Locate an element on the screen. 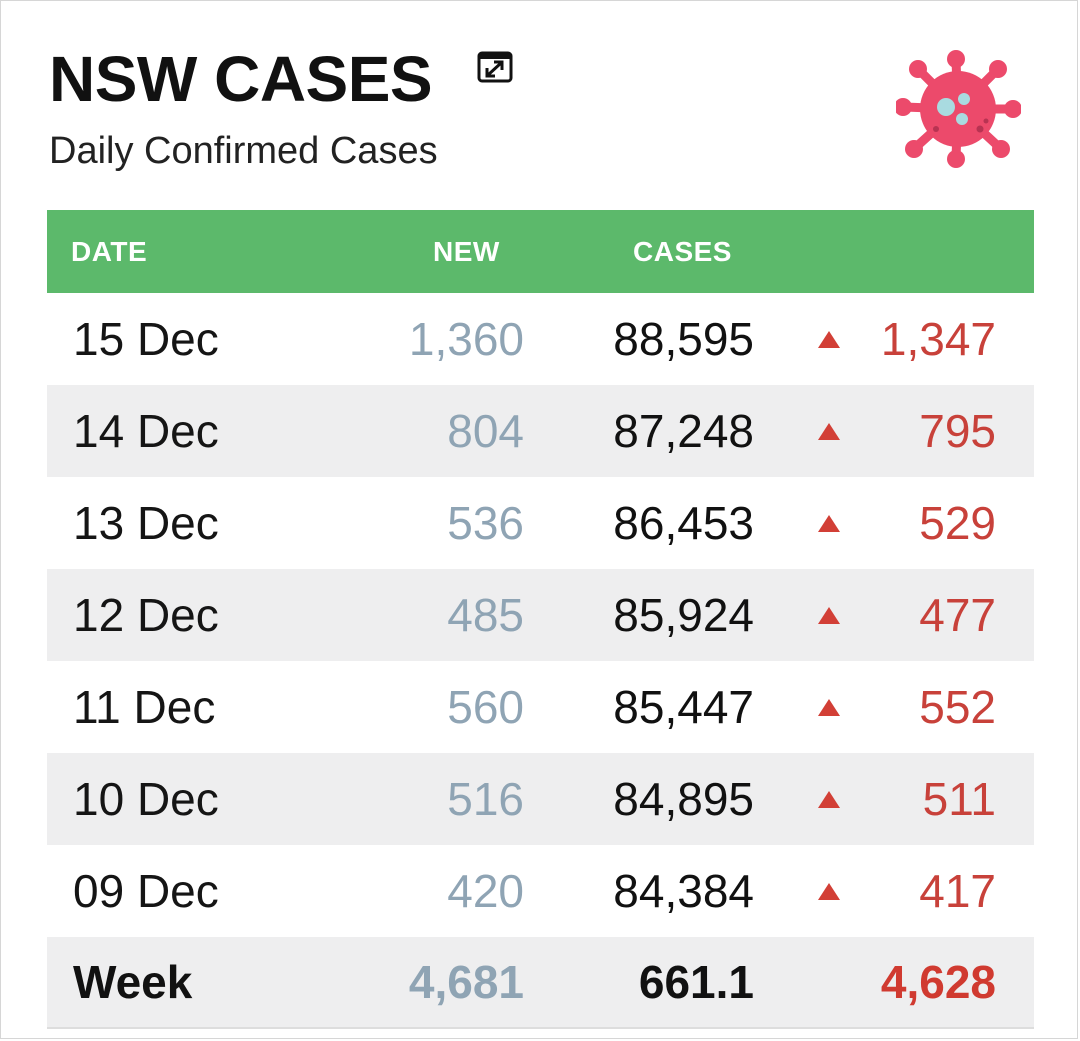 The height and width of the screenshot is (1041, 1080). cases-cell: 84,895 is located at coordinates (683, 799).